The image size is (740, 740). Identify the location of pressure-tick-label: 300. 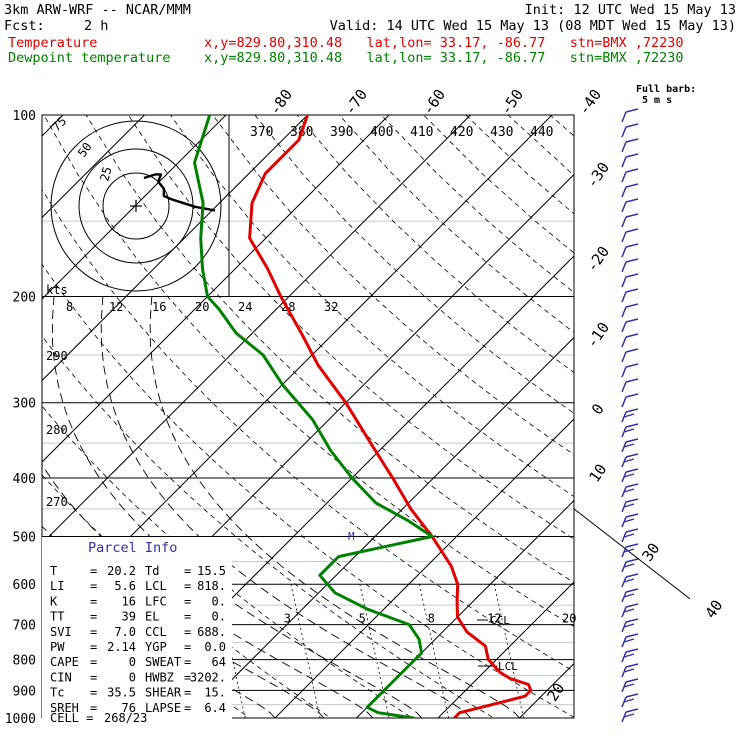
(24, 404).